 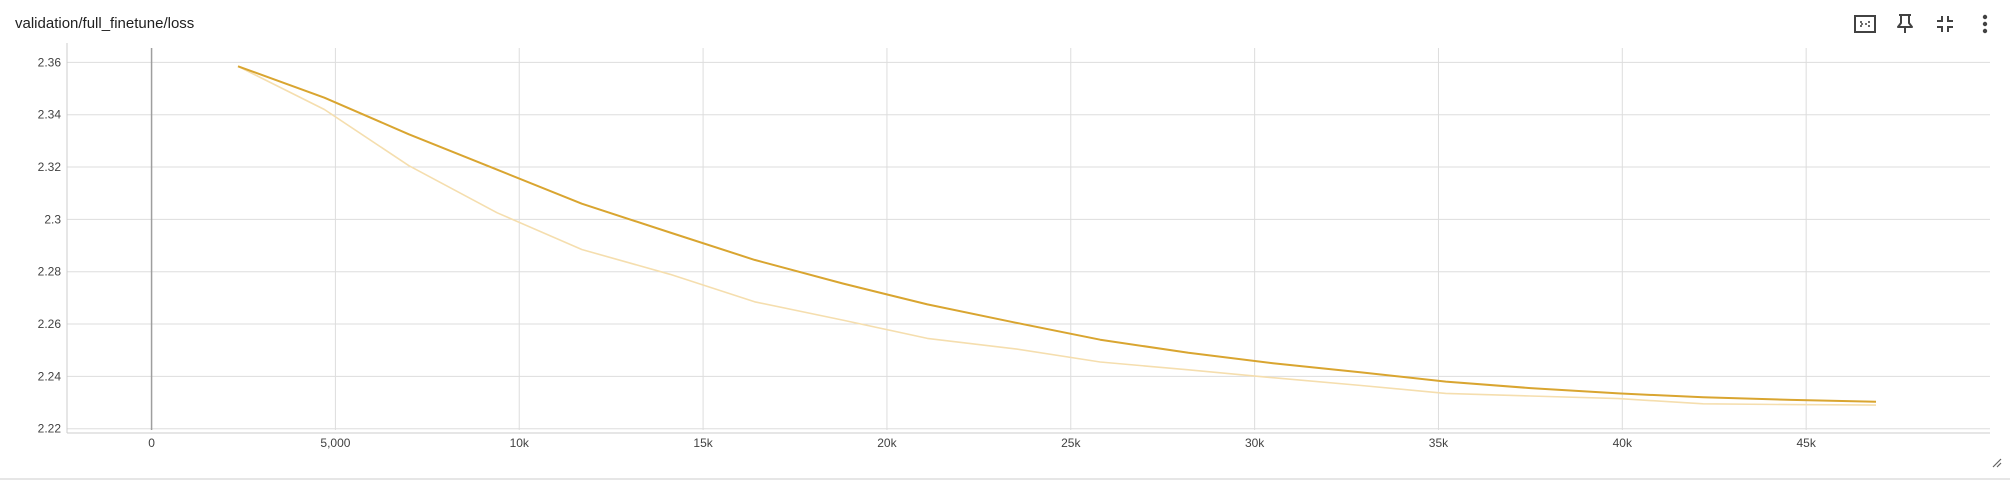 I want to click on y-tick-label: 2.22, so click(x=50, y=429).